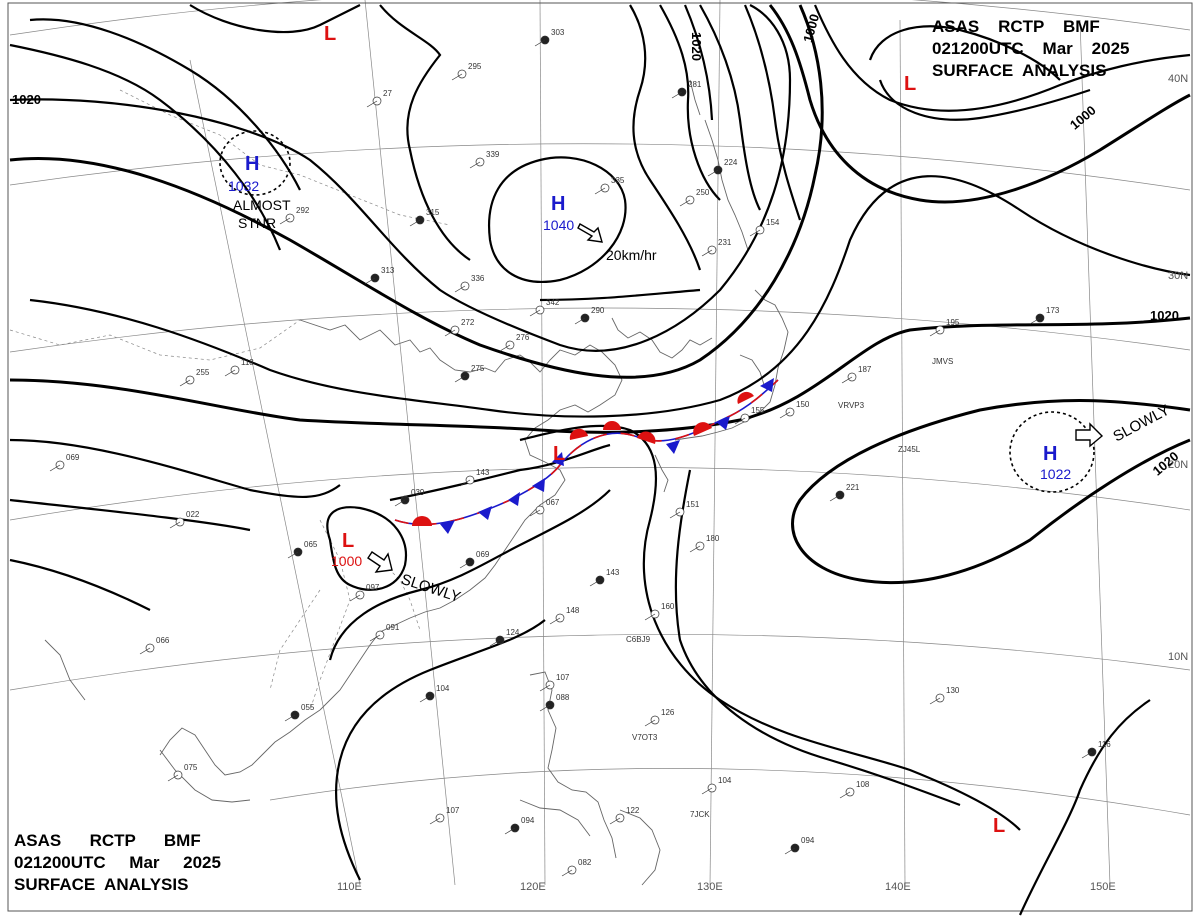  Describe the element at coordinates (758, 410) in the screenshot. I see `station-pressure: 155` at that location.